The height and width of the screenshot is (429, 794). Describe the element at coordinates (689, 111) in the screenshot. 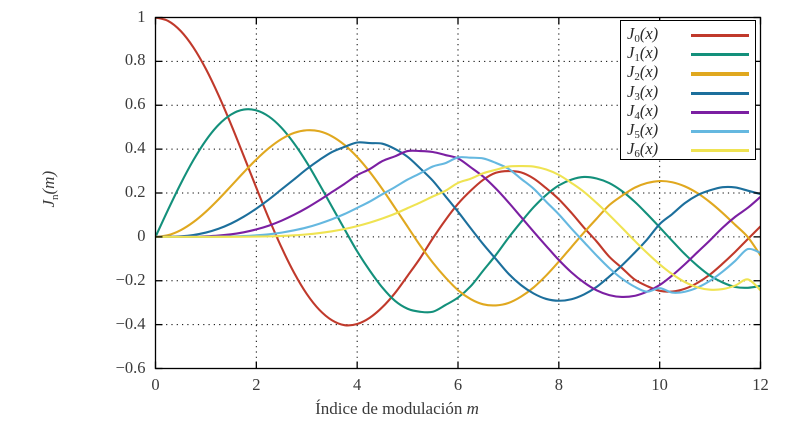

I see `legend-item: J4(x)` at that location.